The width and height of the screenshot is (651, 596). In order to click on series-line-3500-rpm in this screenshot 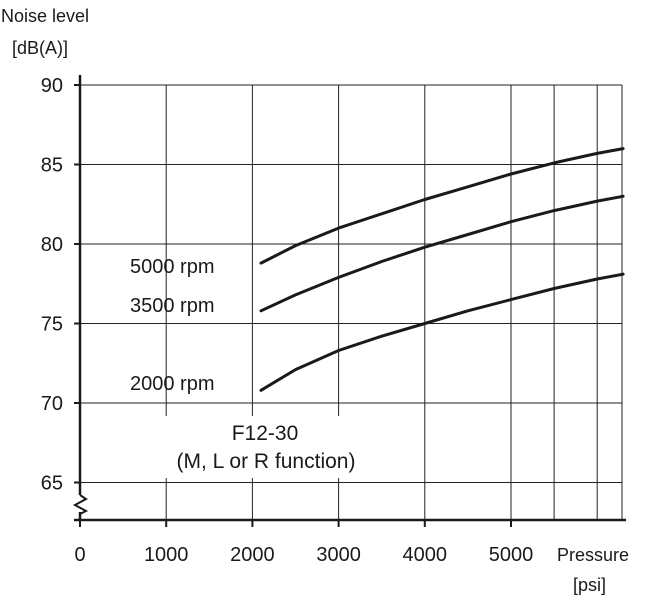, I will do `click(442, 253)`.